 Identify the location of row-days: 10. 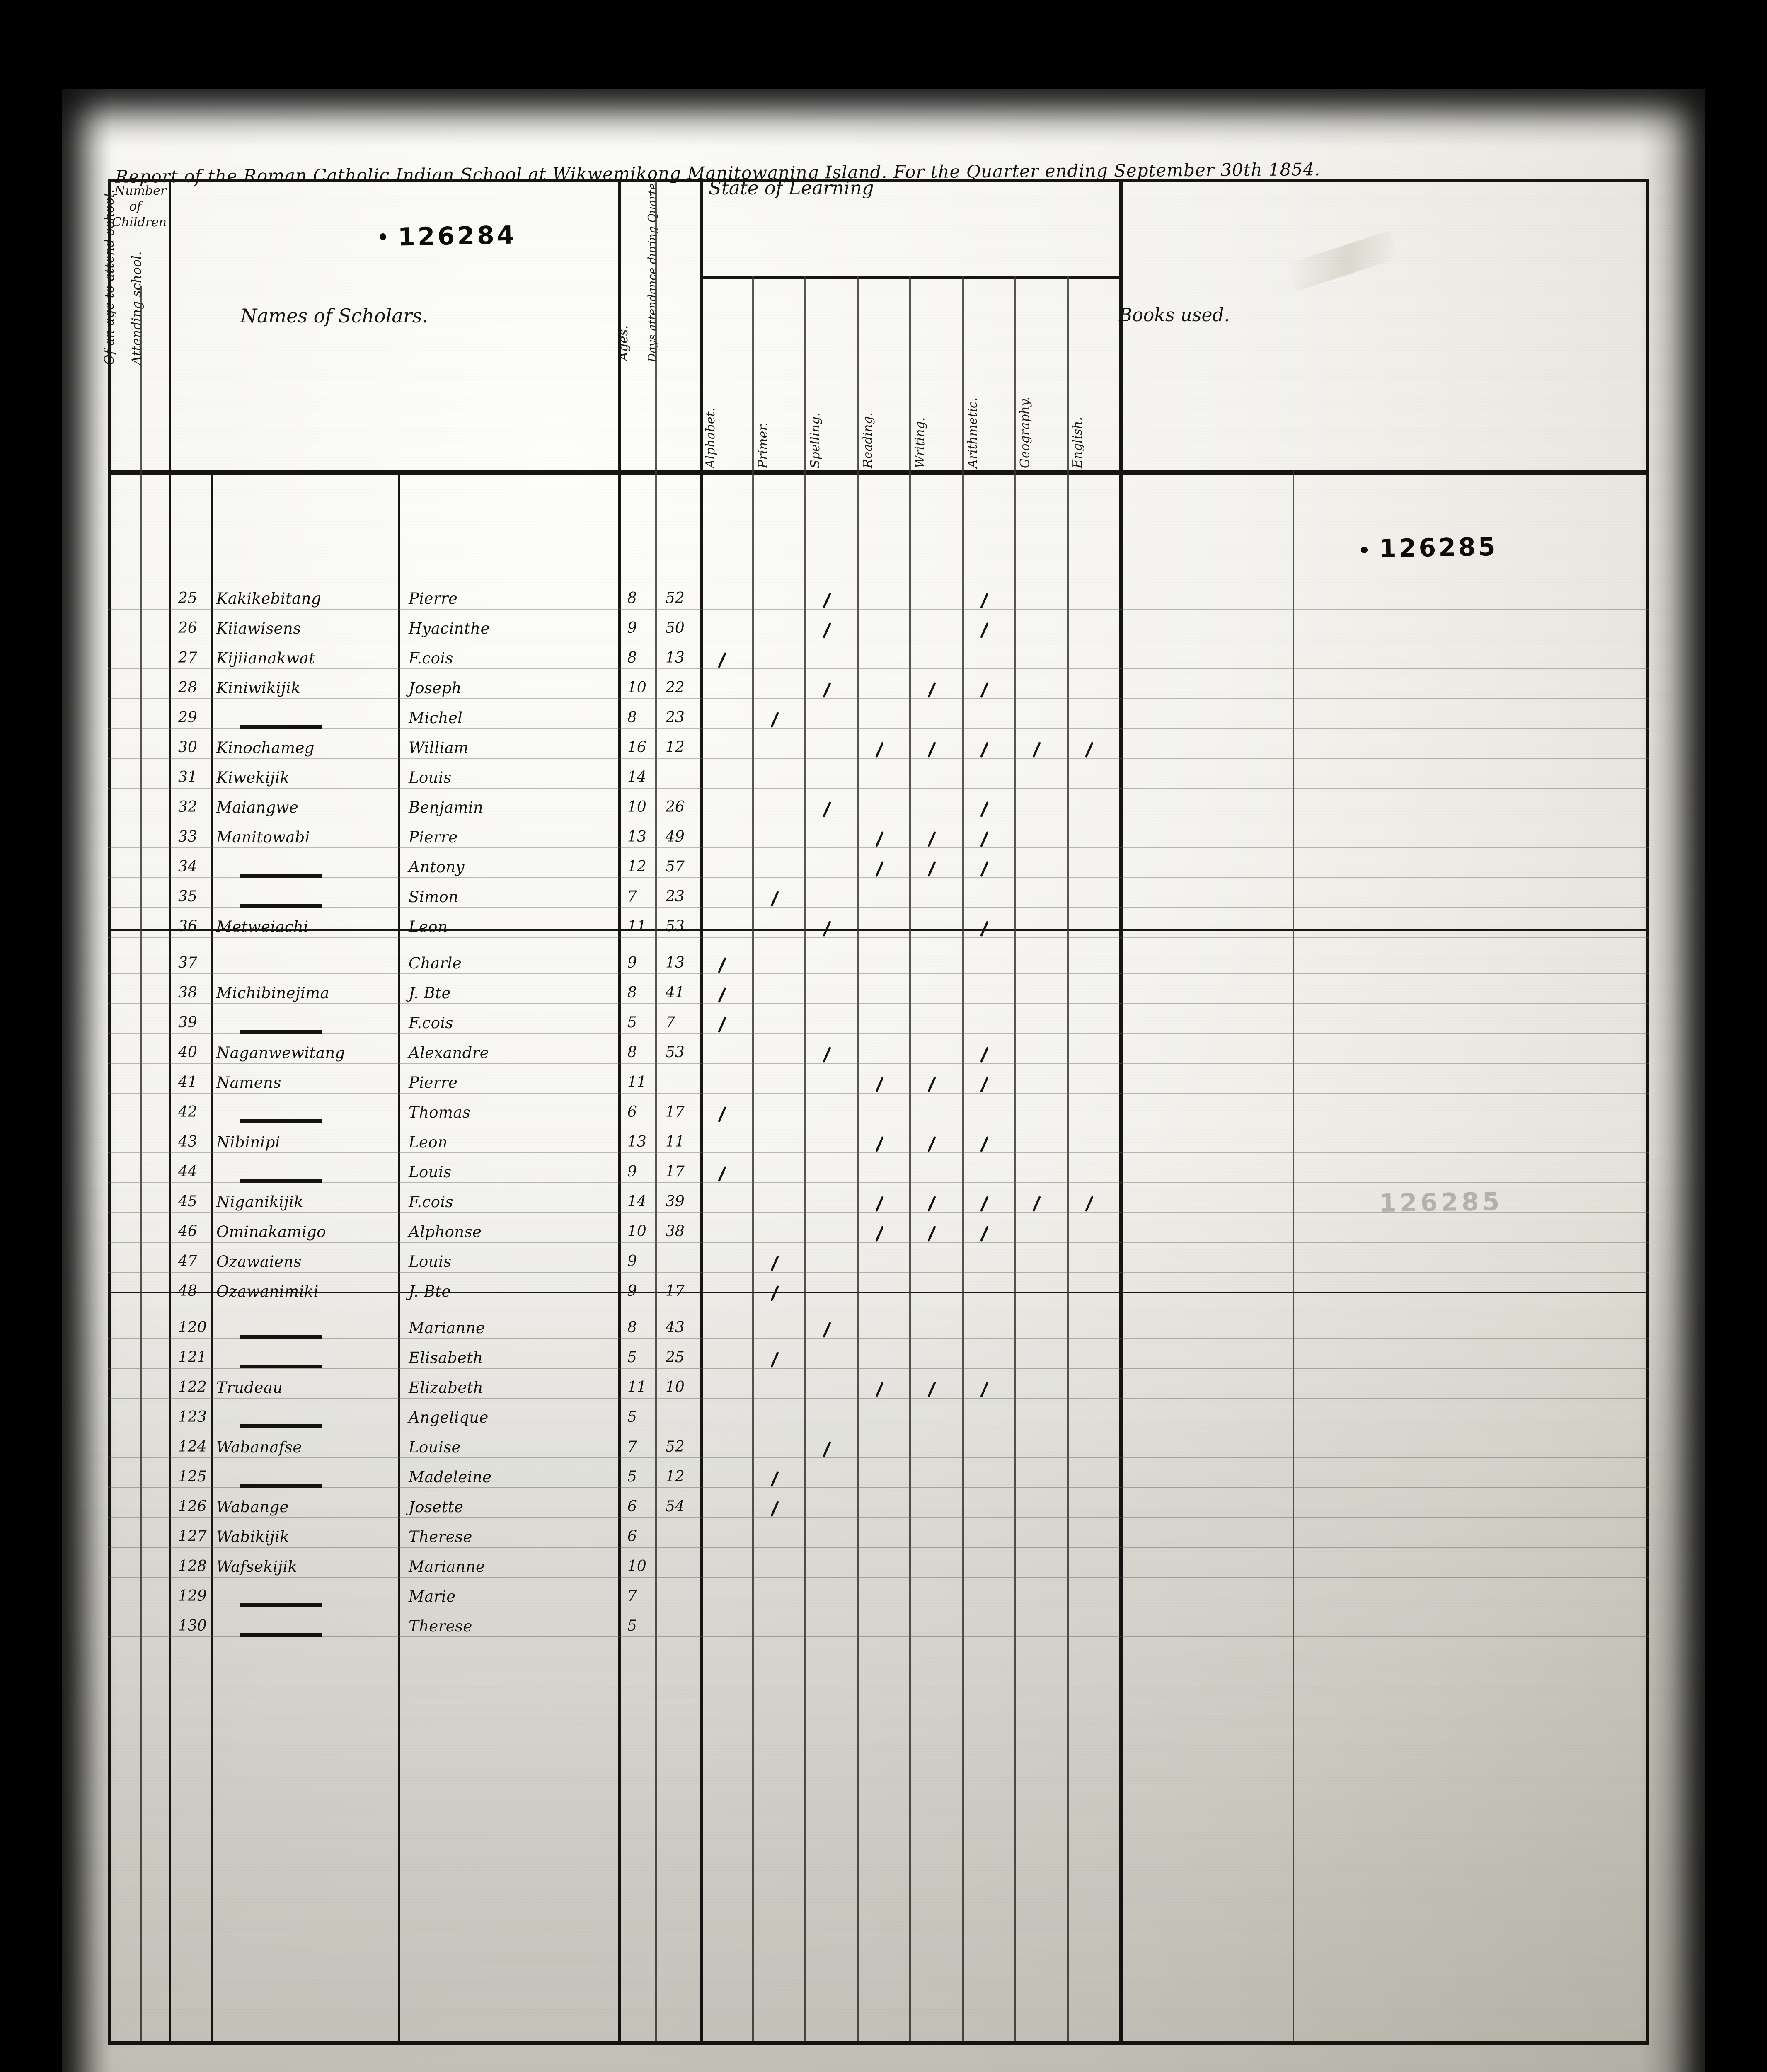
(675, 1387).